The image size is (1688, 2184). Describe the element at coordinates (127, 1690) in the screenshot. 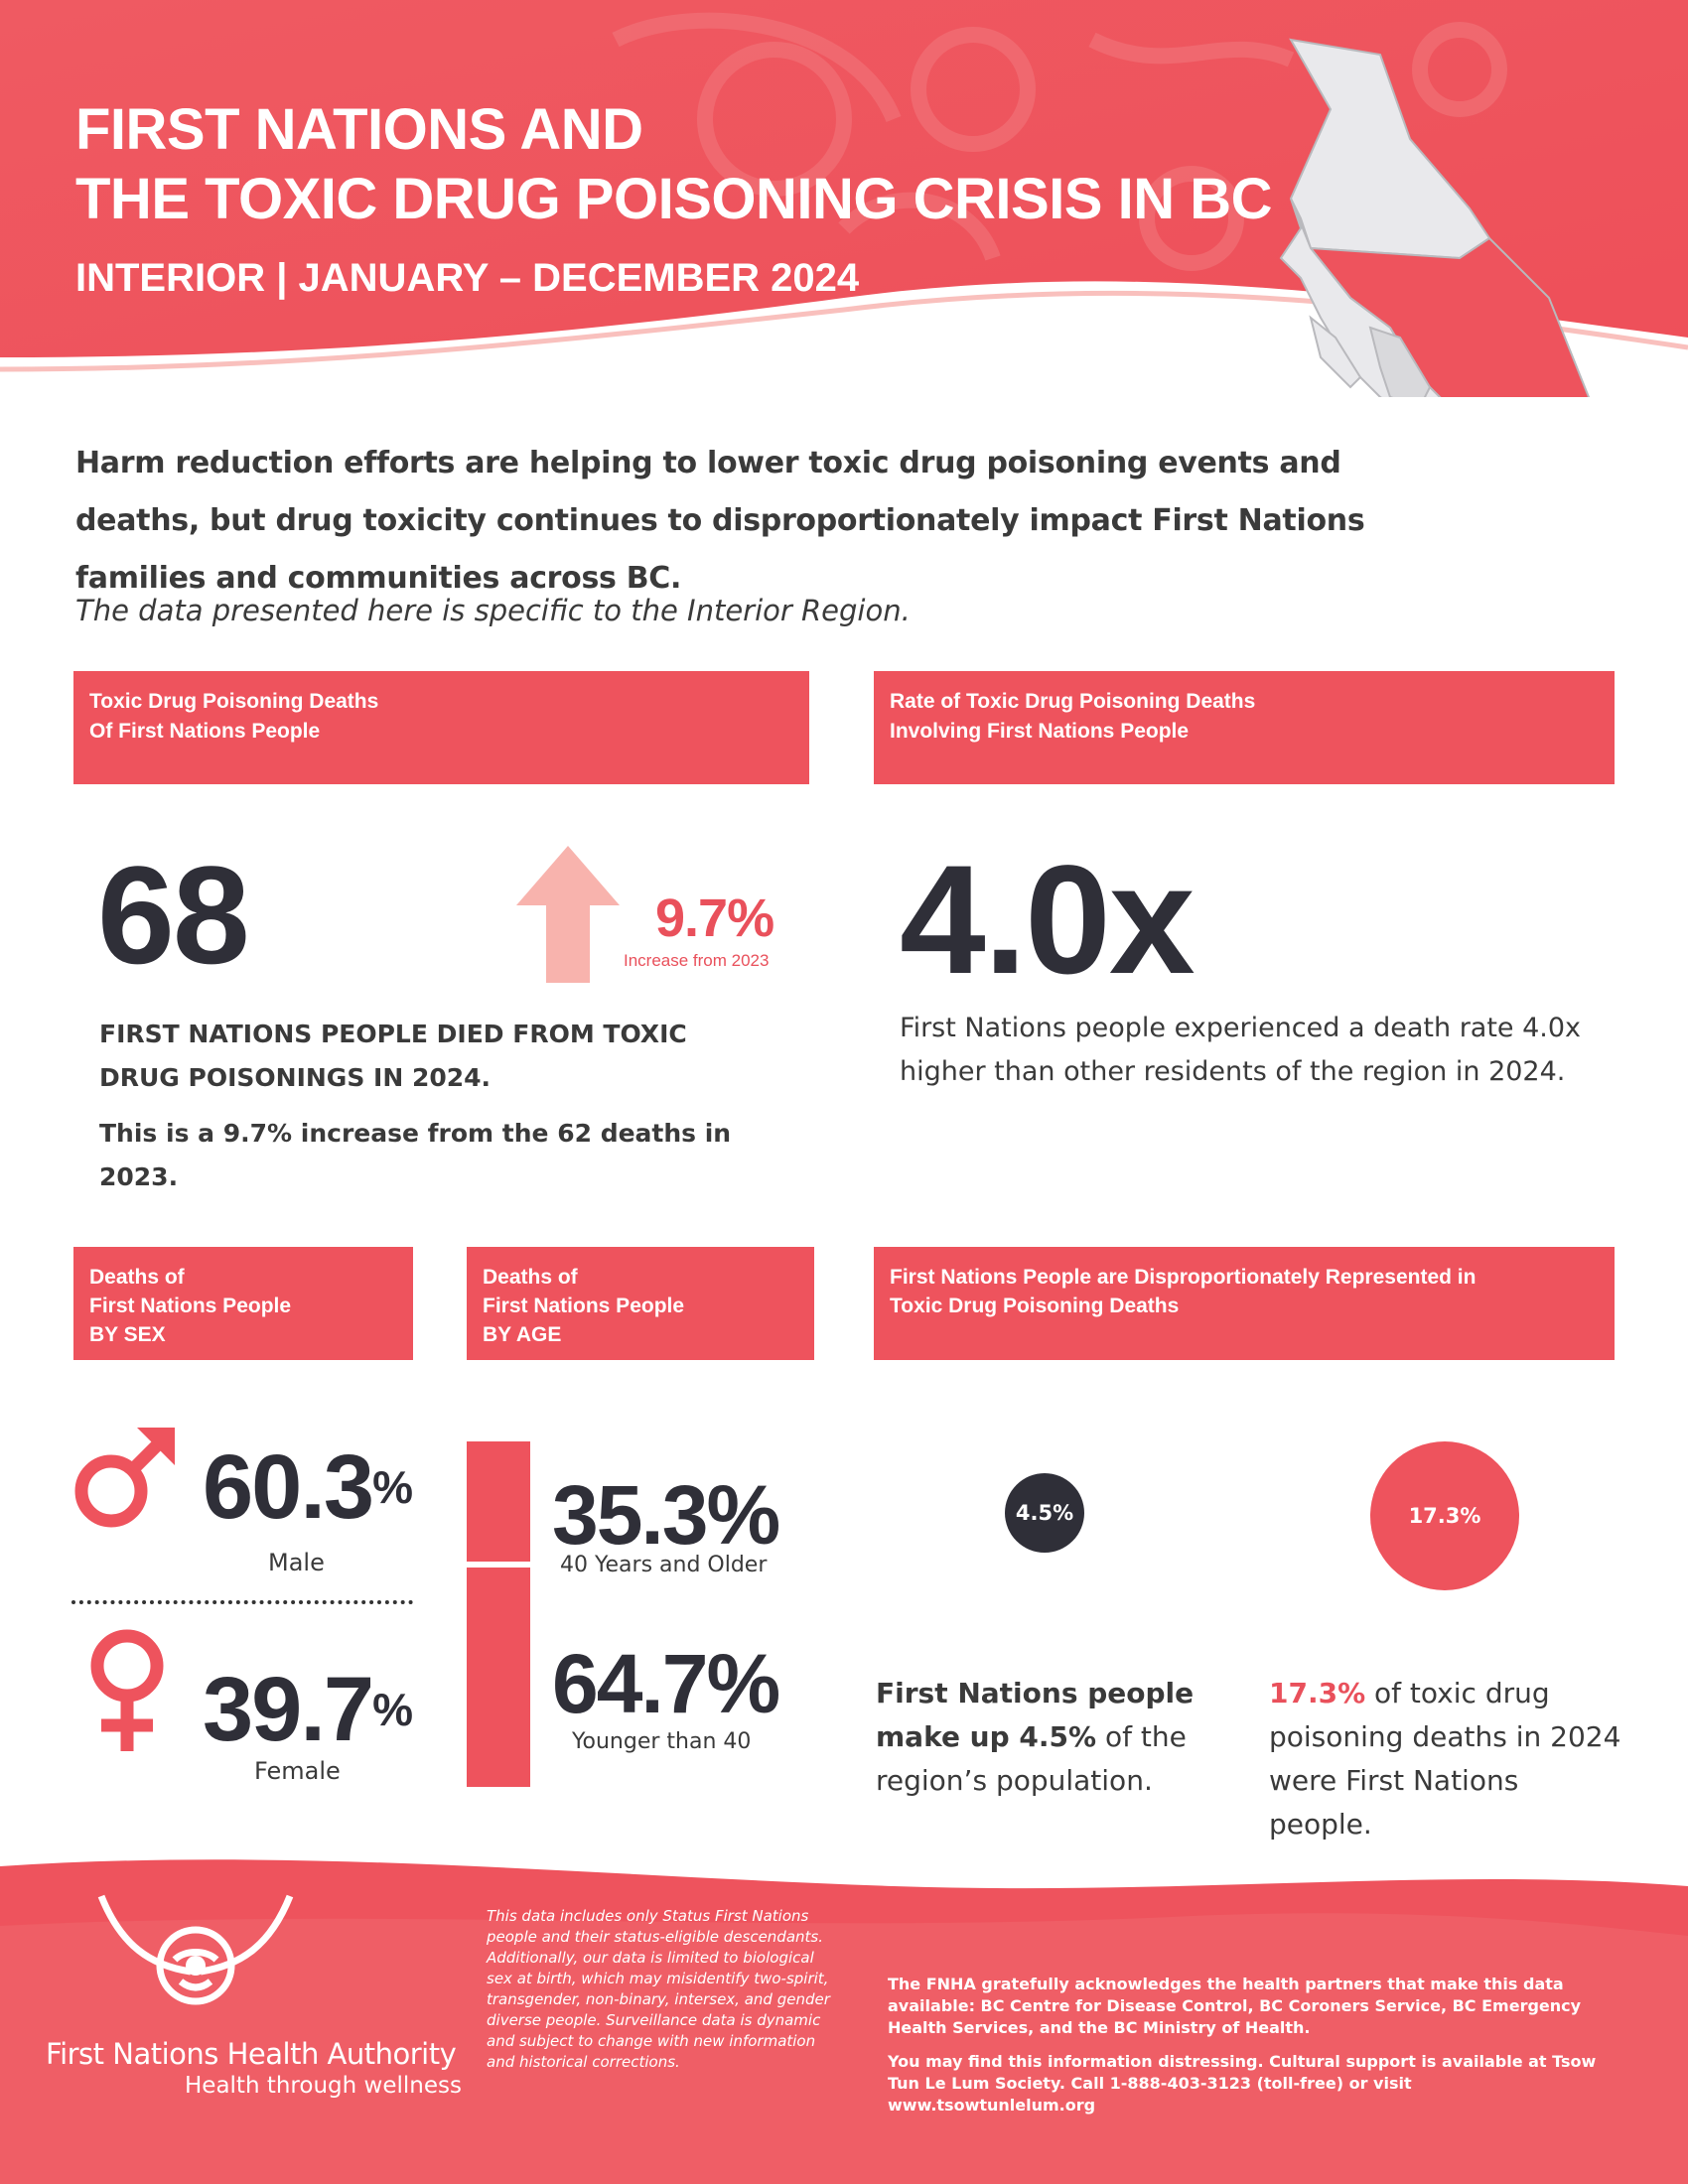

I see `female-symbol-icon` at that location.